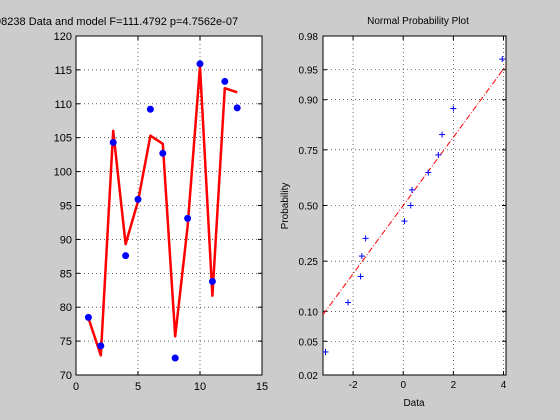  Describe the element at coordinates (309, 342) in the screenshot. I see `y-tick-label: 0.05` at that location.